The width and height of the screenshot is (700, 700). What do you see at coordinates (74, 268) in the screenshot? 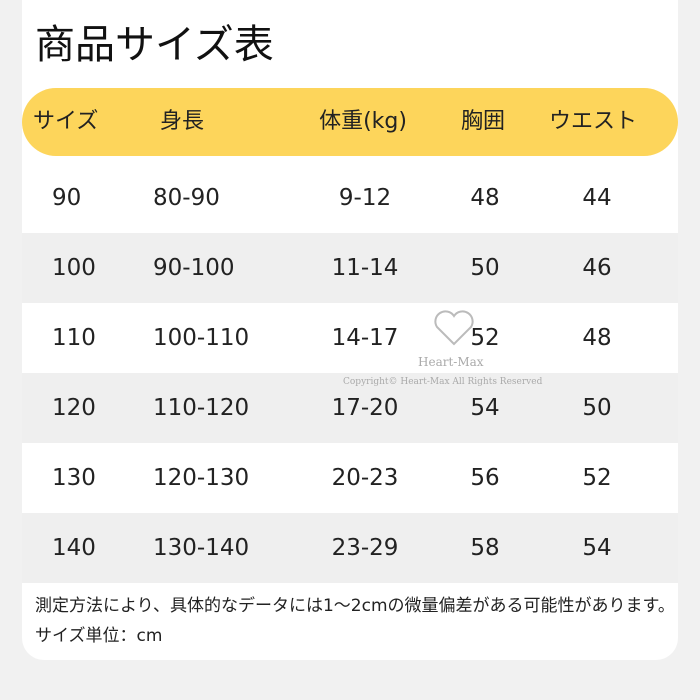
I see `table-cell: 100` at bounding box center [74, 268].